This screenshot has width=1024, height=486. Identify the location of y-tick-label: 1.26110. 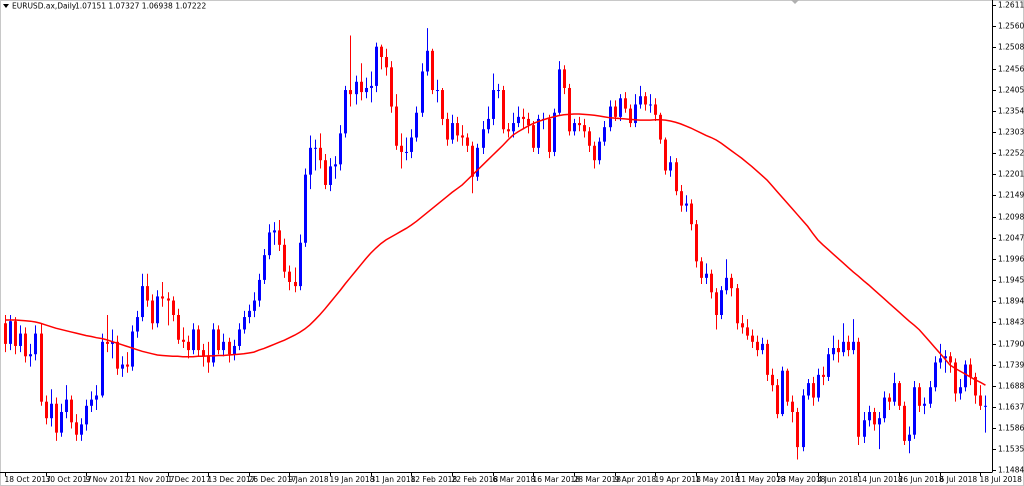
(1011, 5).